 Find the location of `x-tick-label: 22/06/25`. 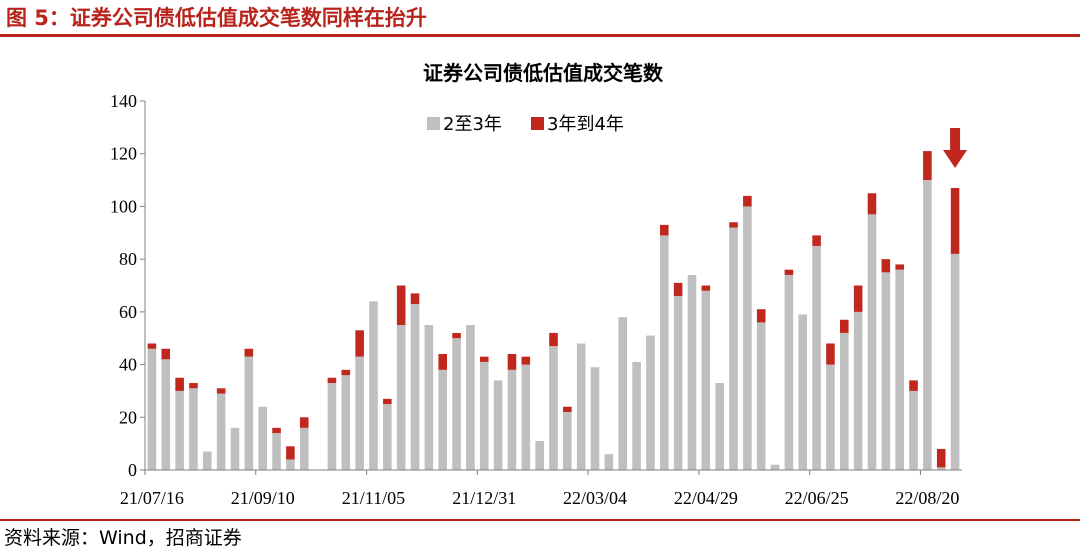

x-tick-label: 22/06/25 is located at coordinates (817, 498).